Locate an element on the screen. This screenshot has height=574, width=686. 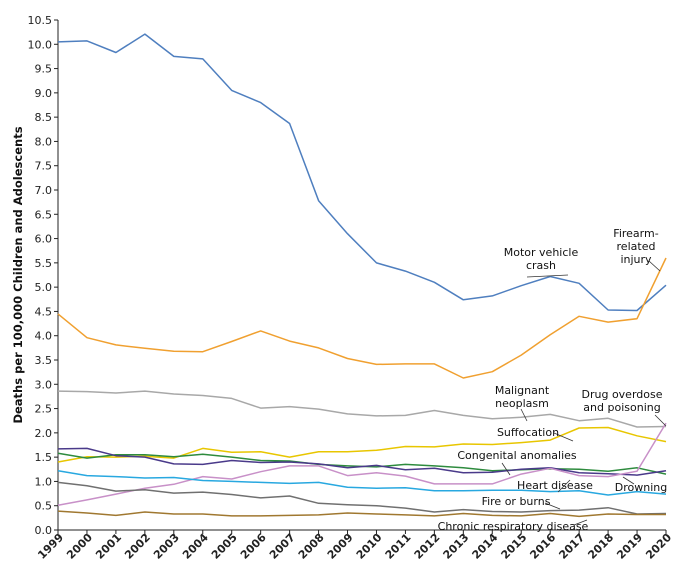
series-line-drug-overdose-and-poisoning is located at coordinates (362, 464).